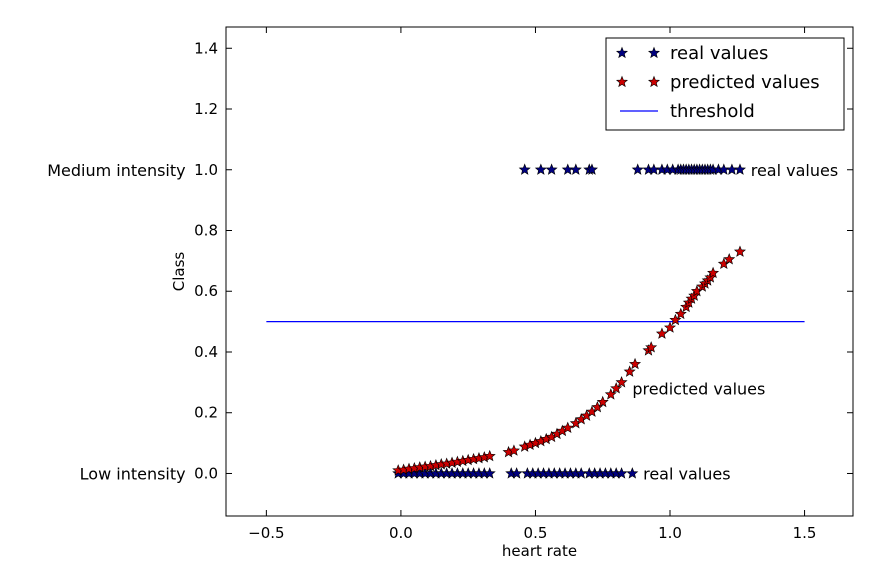  Describe the element at coordinates (266, 533) in the screenshot. I see `x-tick-label: −0.5` at that location.